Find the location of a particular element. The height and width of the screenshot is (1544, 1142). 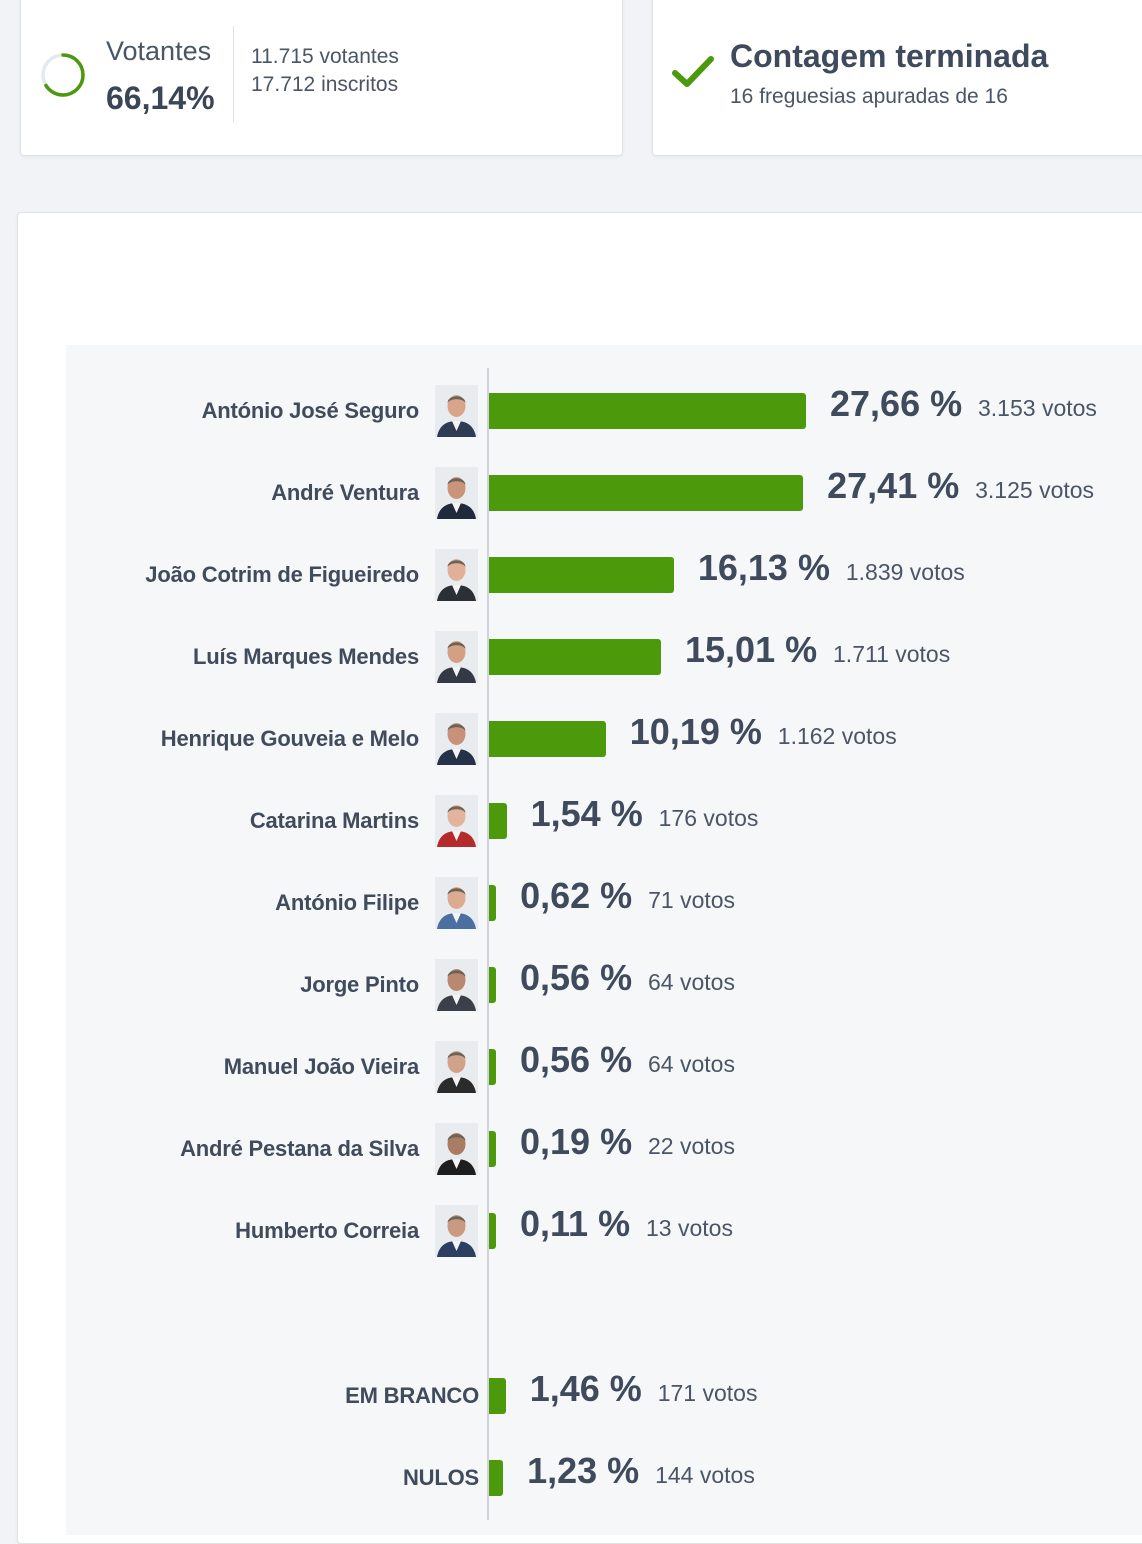

checkmark-icon is located at coordinates (693, 71).